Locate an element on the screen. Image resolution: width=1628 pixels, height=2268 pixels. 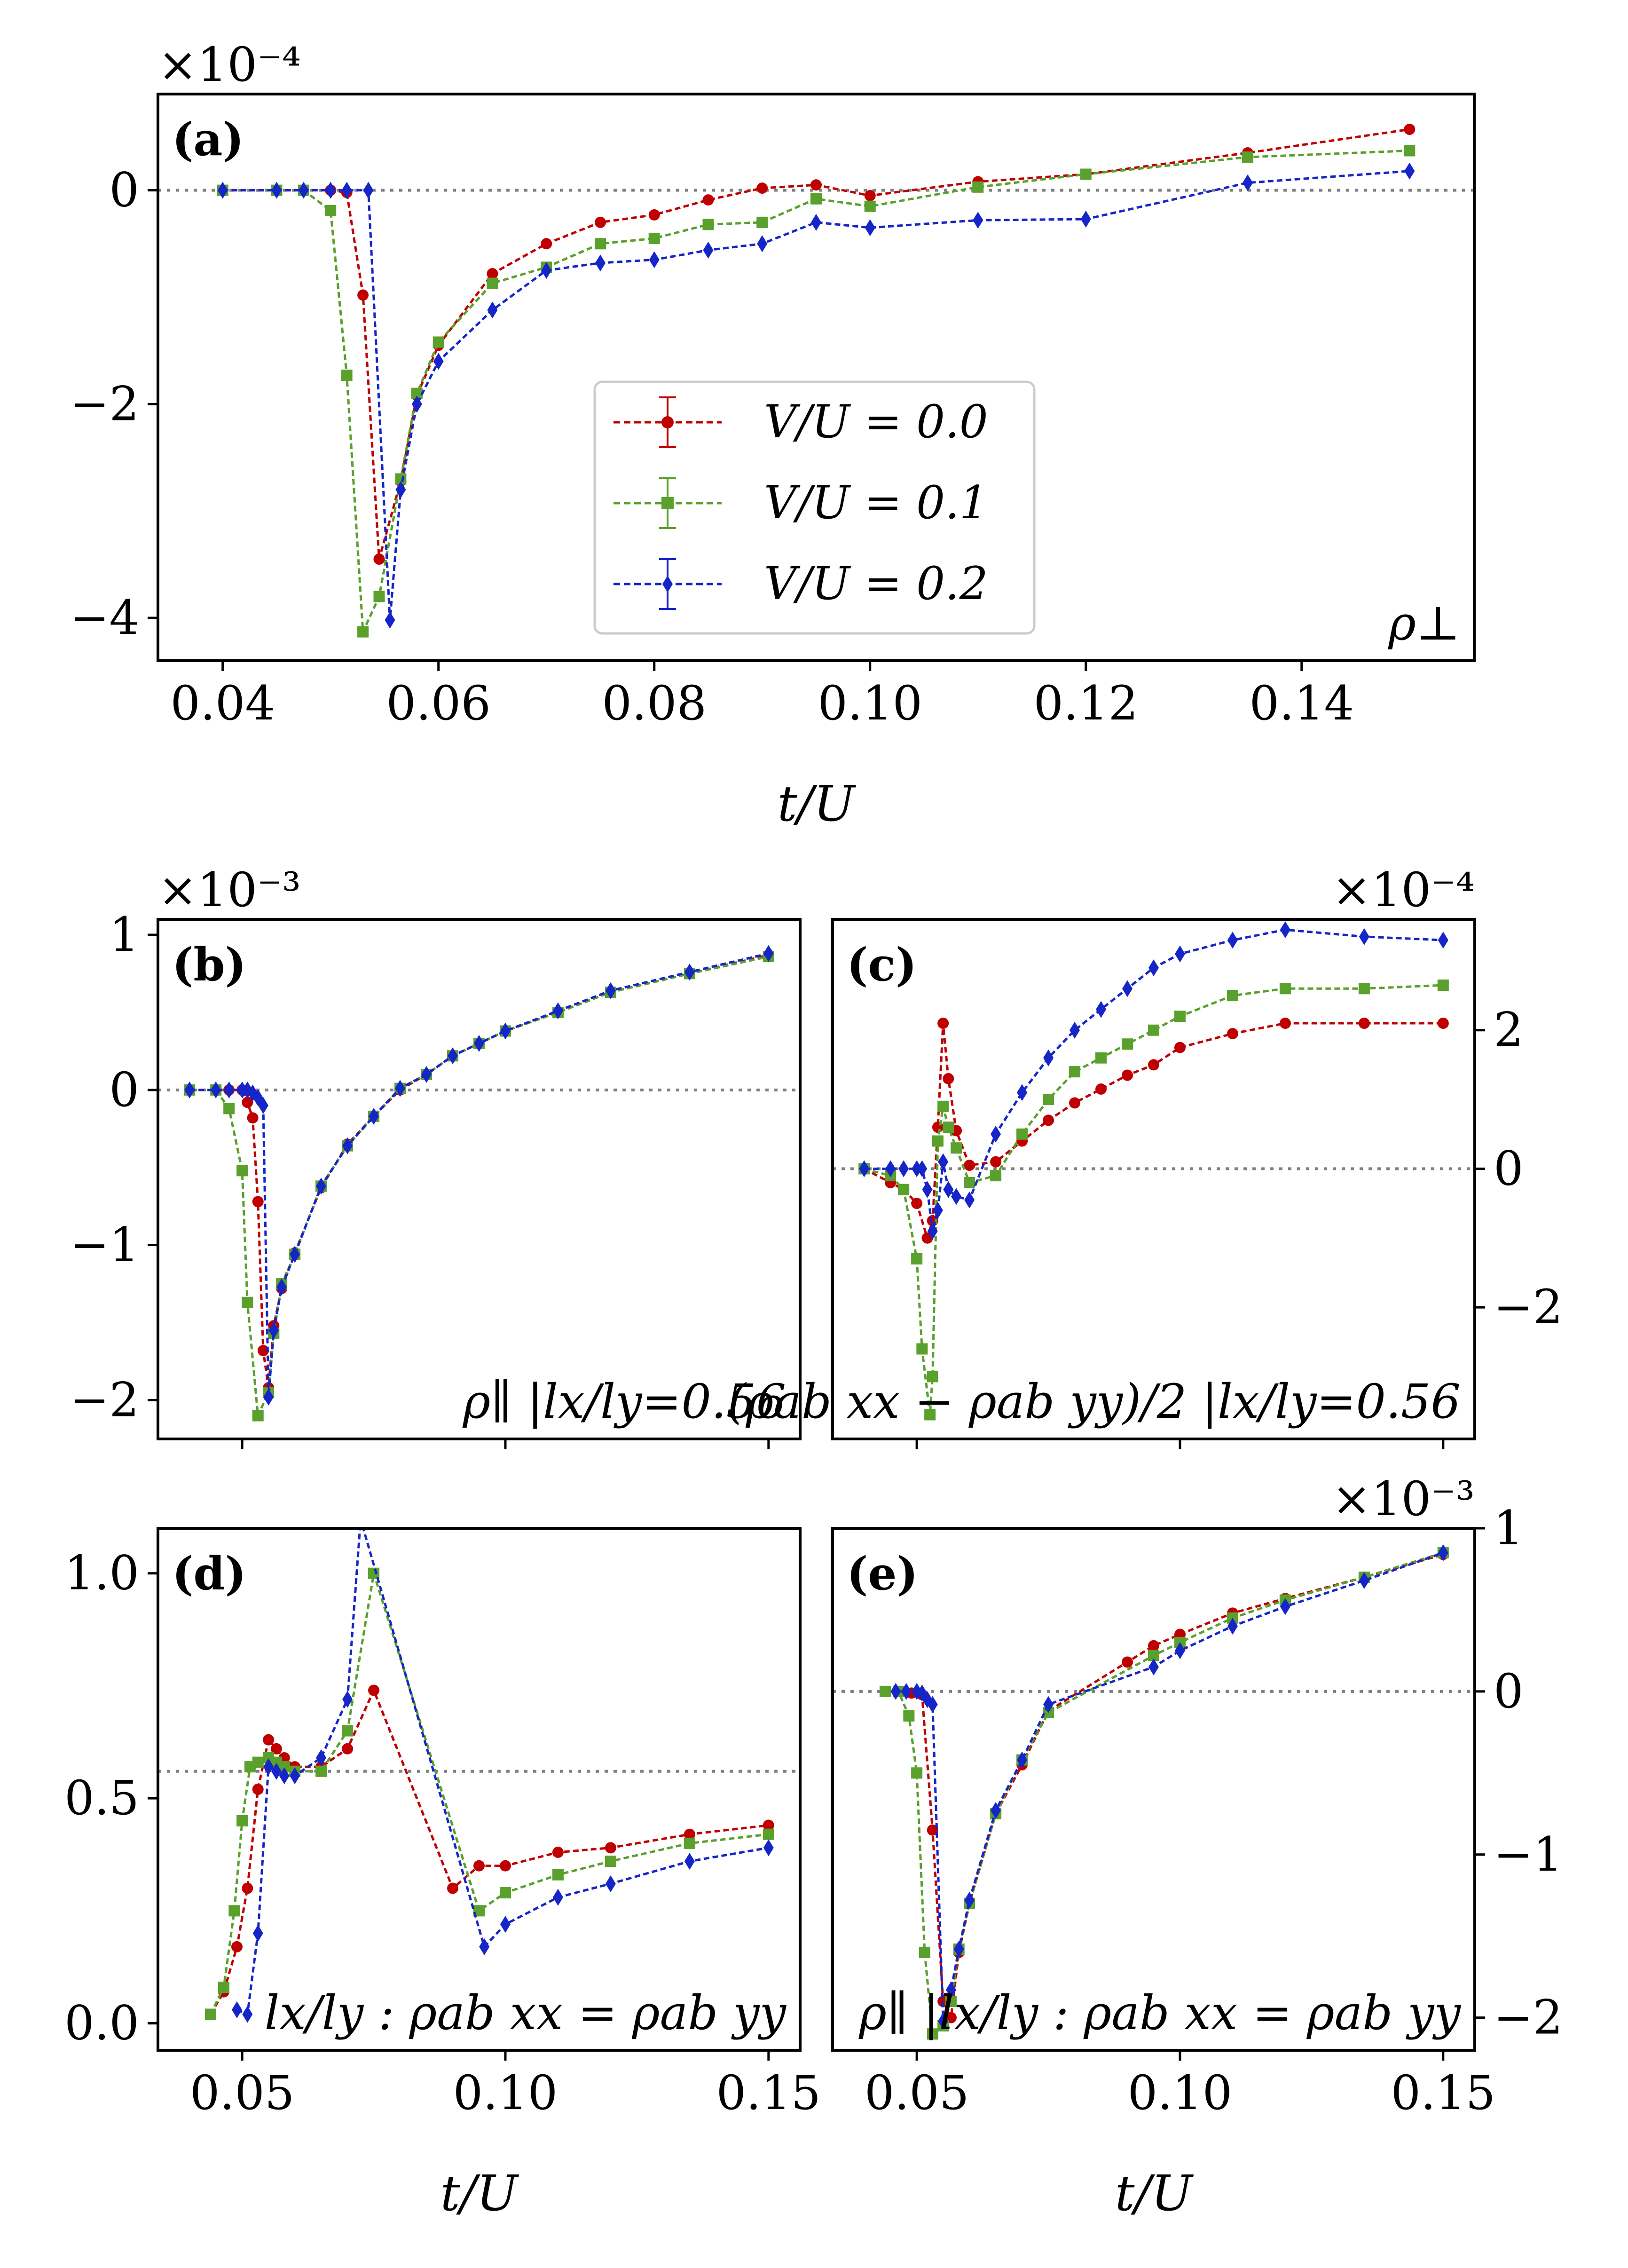
x-tick-label-a-3: 0.10 is located at coordinates (870, 703).